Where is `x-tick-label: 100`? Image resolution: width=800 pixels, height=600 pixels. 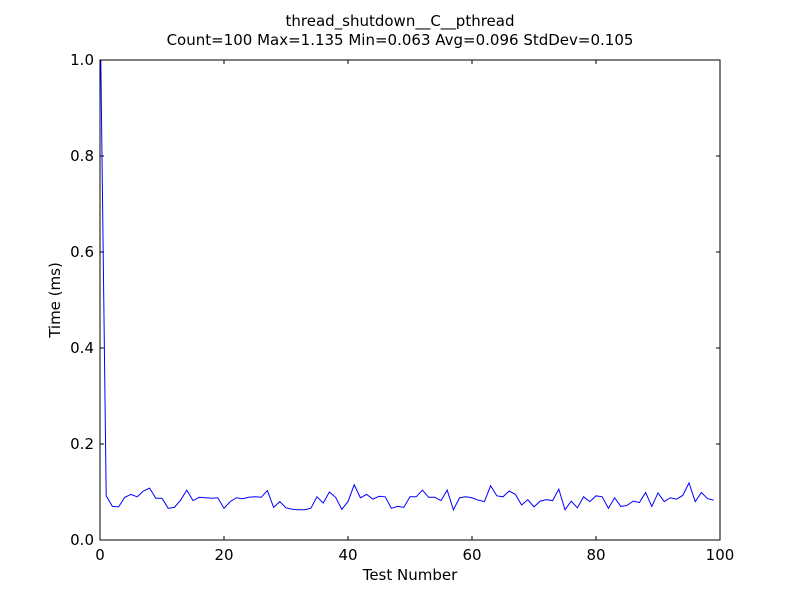 x-tick-label: 100 is located at coordinates (720, 555).